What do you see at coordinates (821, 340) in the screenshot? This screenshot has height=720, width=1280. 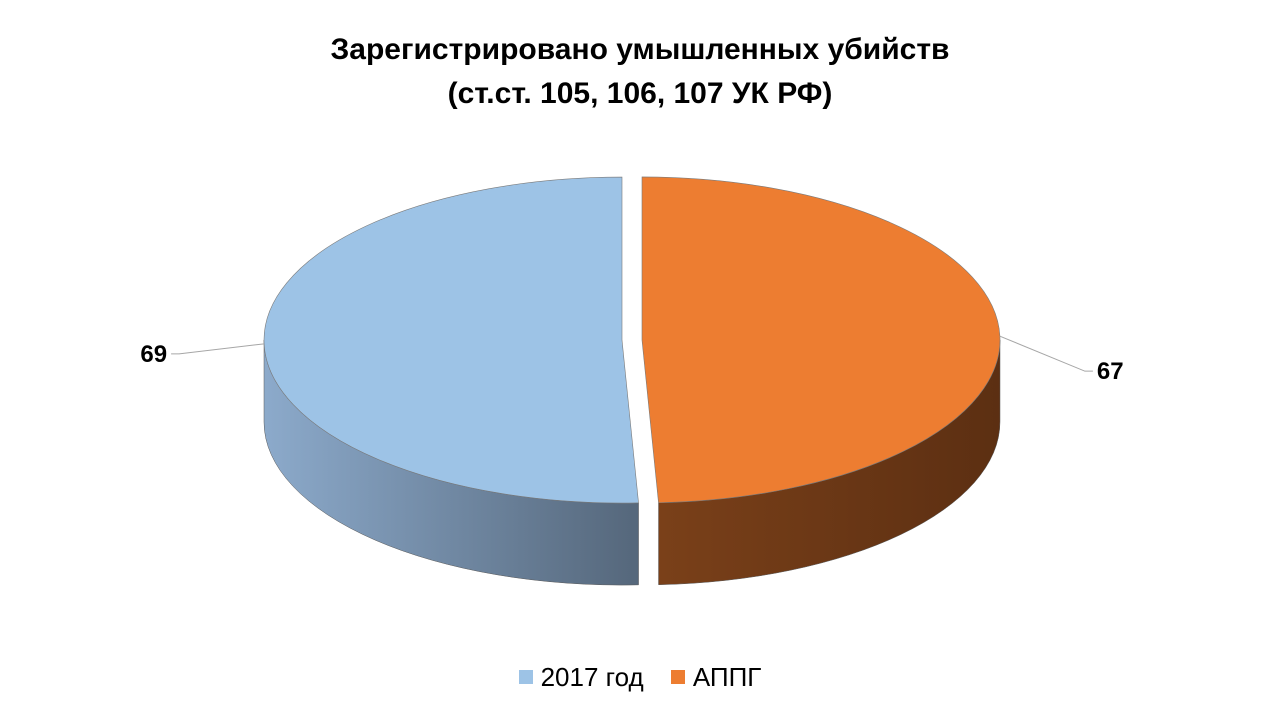 I see `pie-slice-appg` at bounding box center [821, 340].